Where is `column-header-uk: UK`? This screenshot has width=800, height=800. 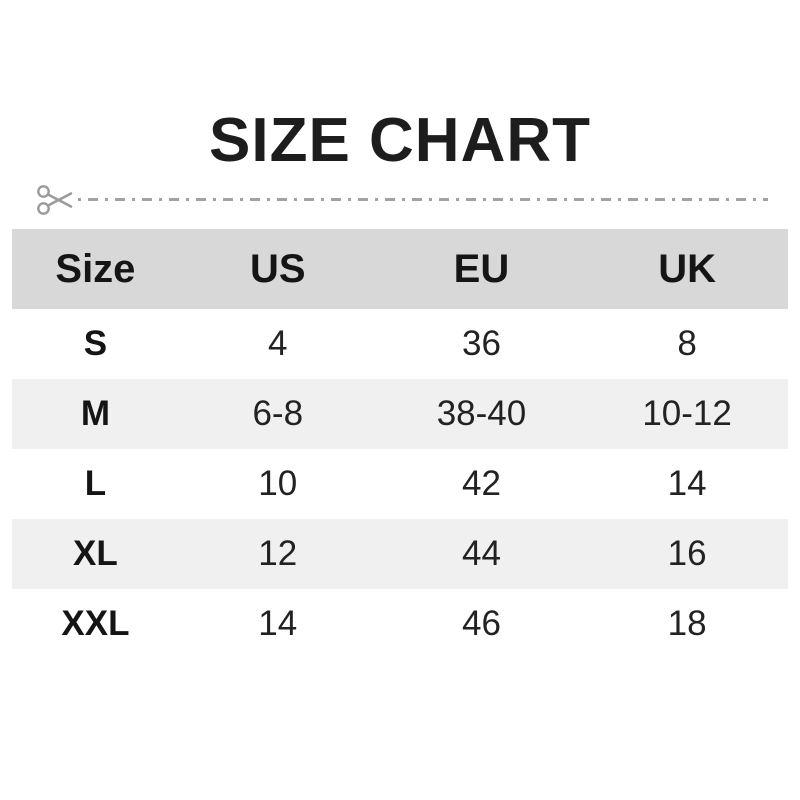 column-header-uk: UK is located at coordinates (687, 268).